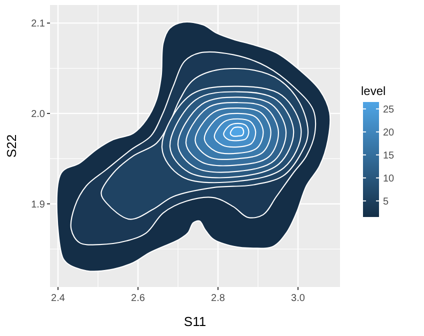  Describe the element at coordinates (389, 178) in the screenshot. I see `color-bar-label: 10` at that location.